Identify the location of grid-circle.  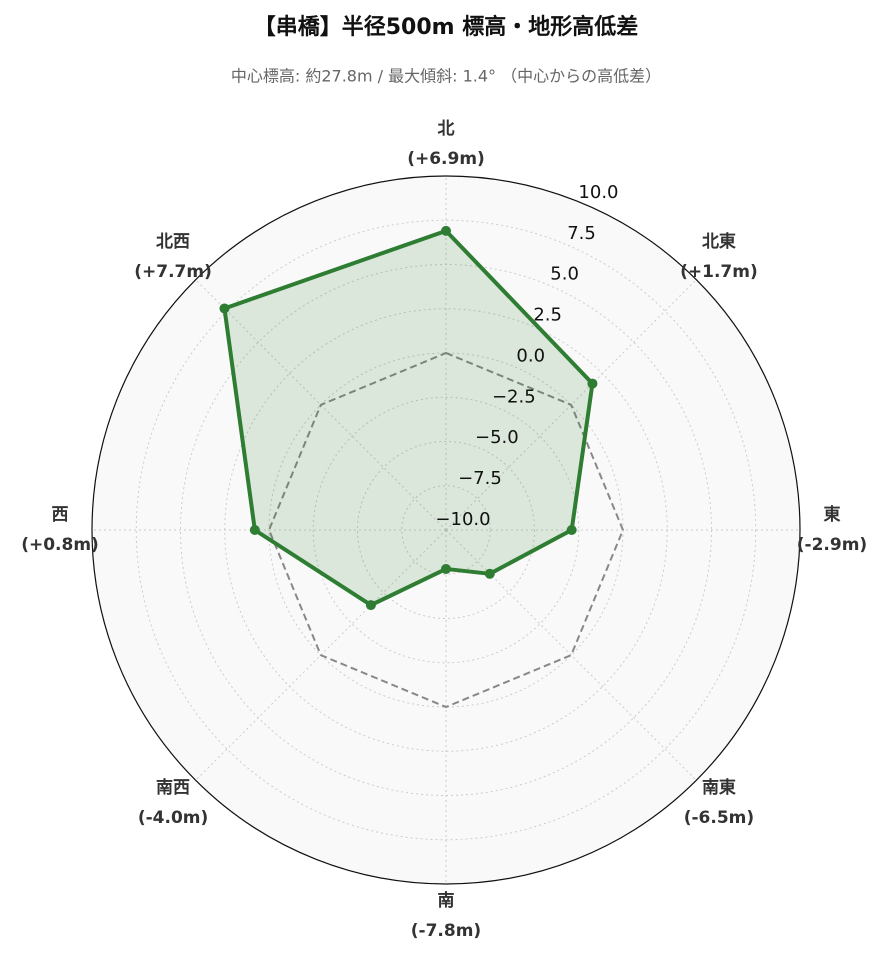
(446, 530).